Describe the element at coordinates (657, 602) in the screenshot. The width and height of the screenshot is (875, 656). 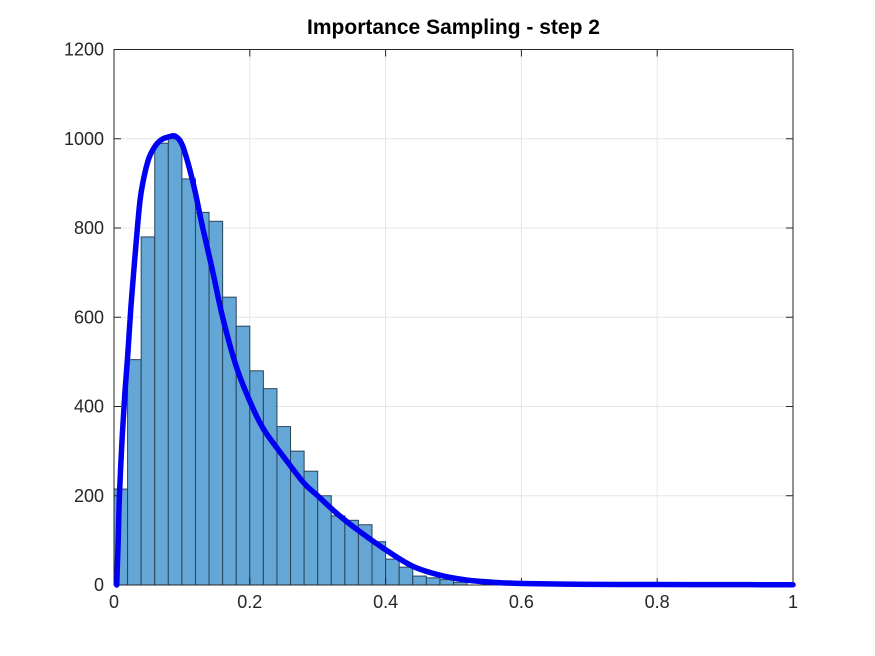
I see `x-tick-label: 0.8` at that location.